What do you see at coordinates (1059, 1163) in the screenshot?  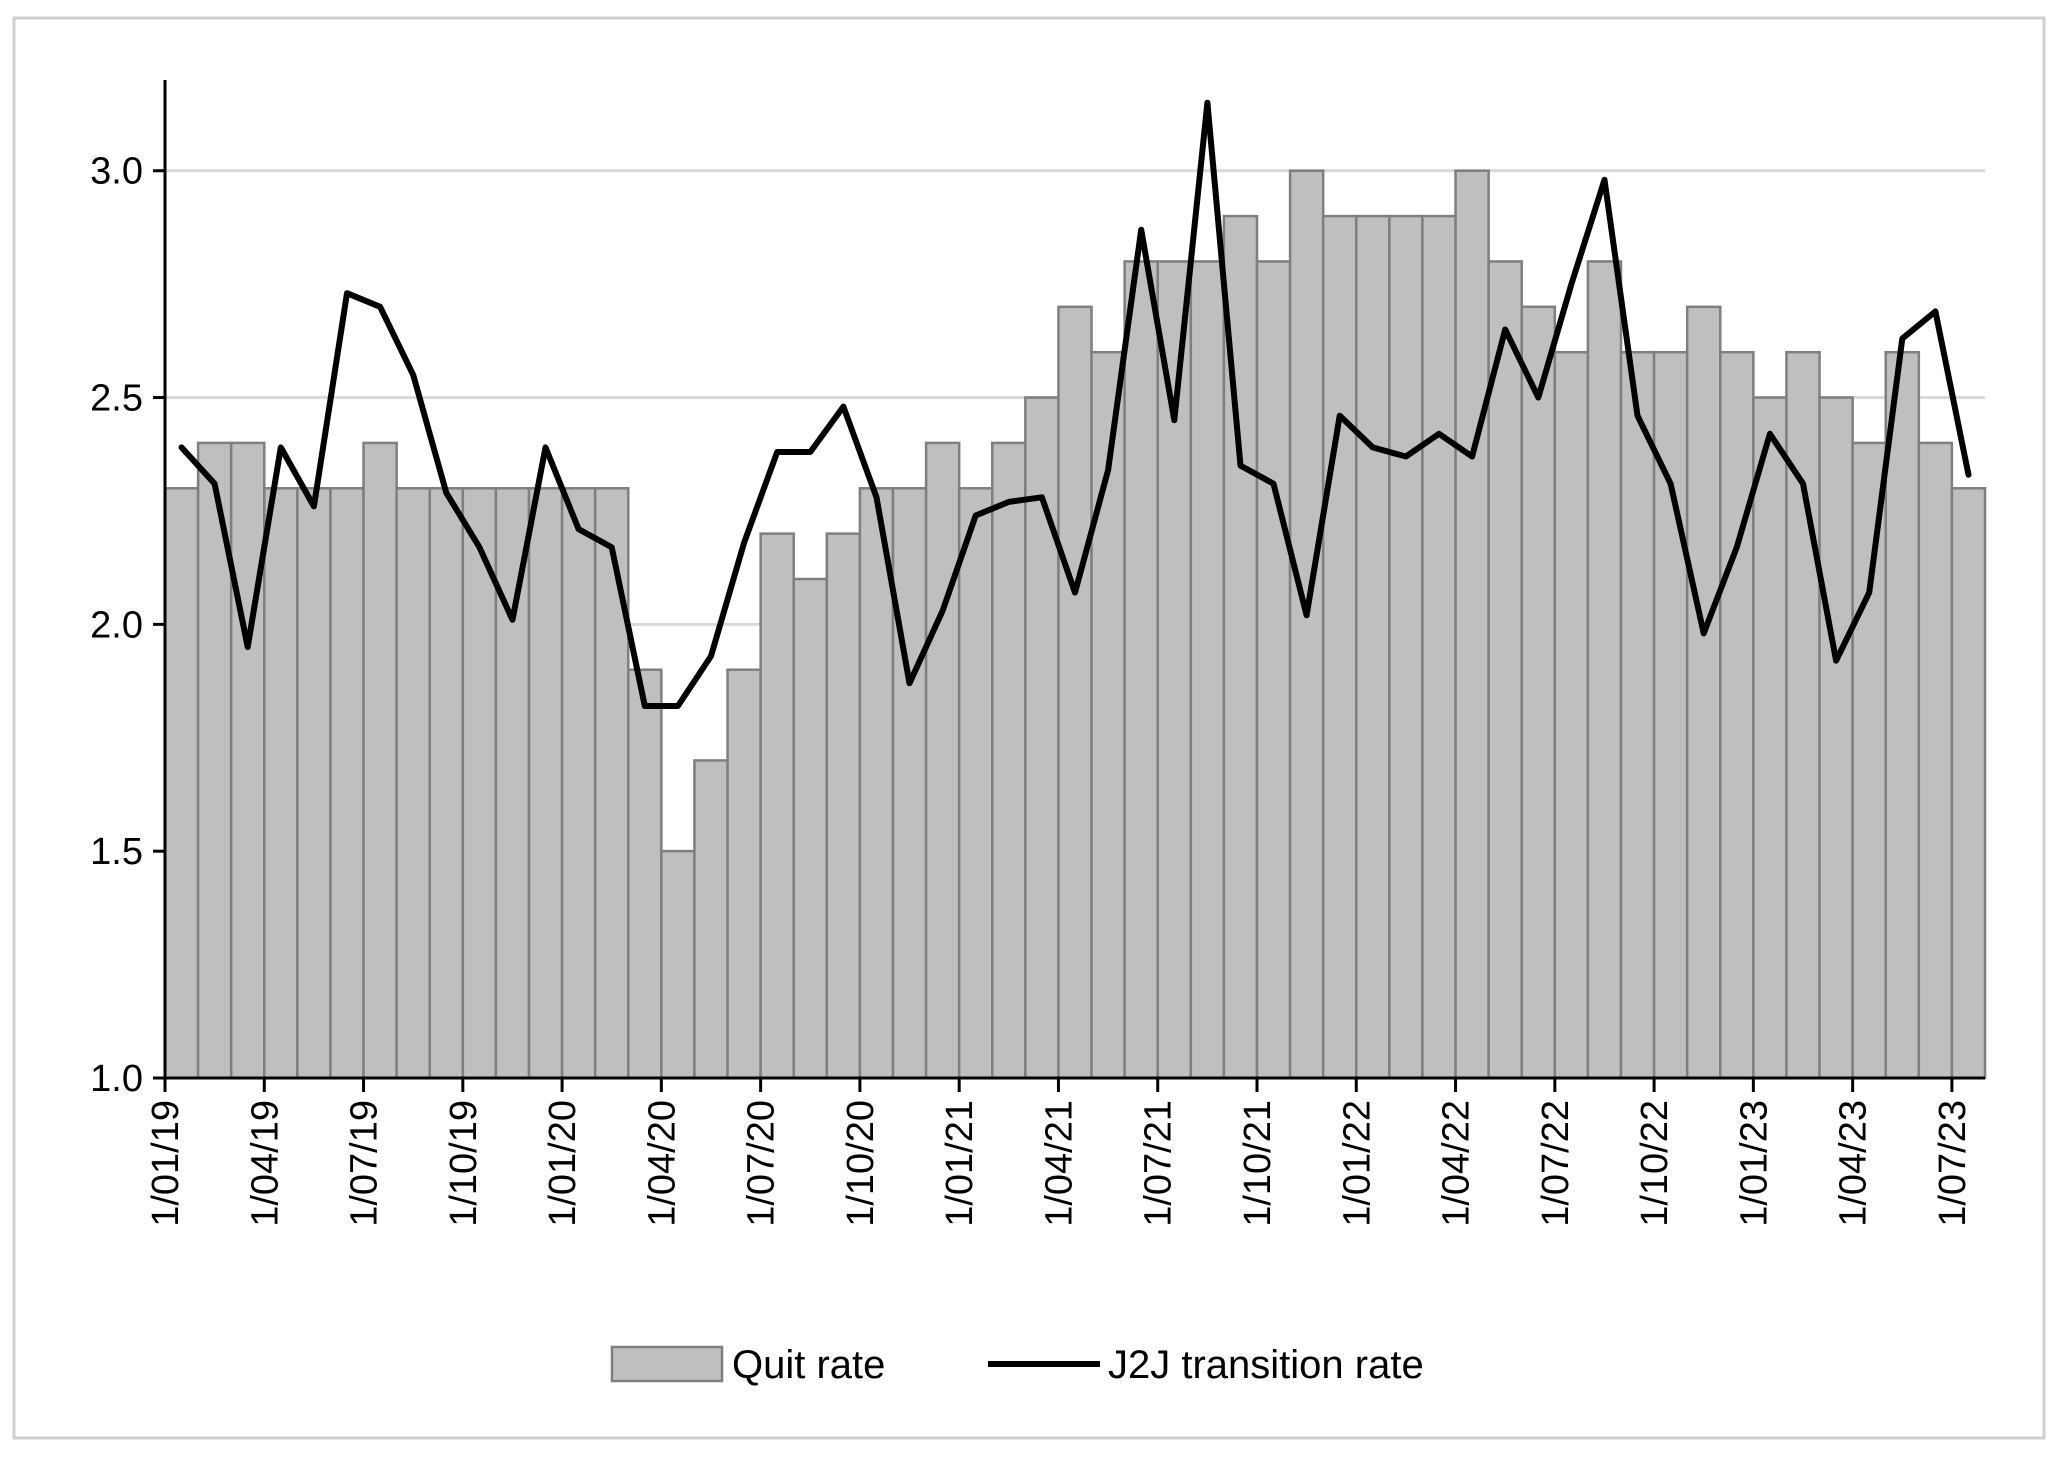 I see `x-tick-label-9: 1/04/21` at bounding box center [1059, 1163].